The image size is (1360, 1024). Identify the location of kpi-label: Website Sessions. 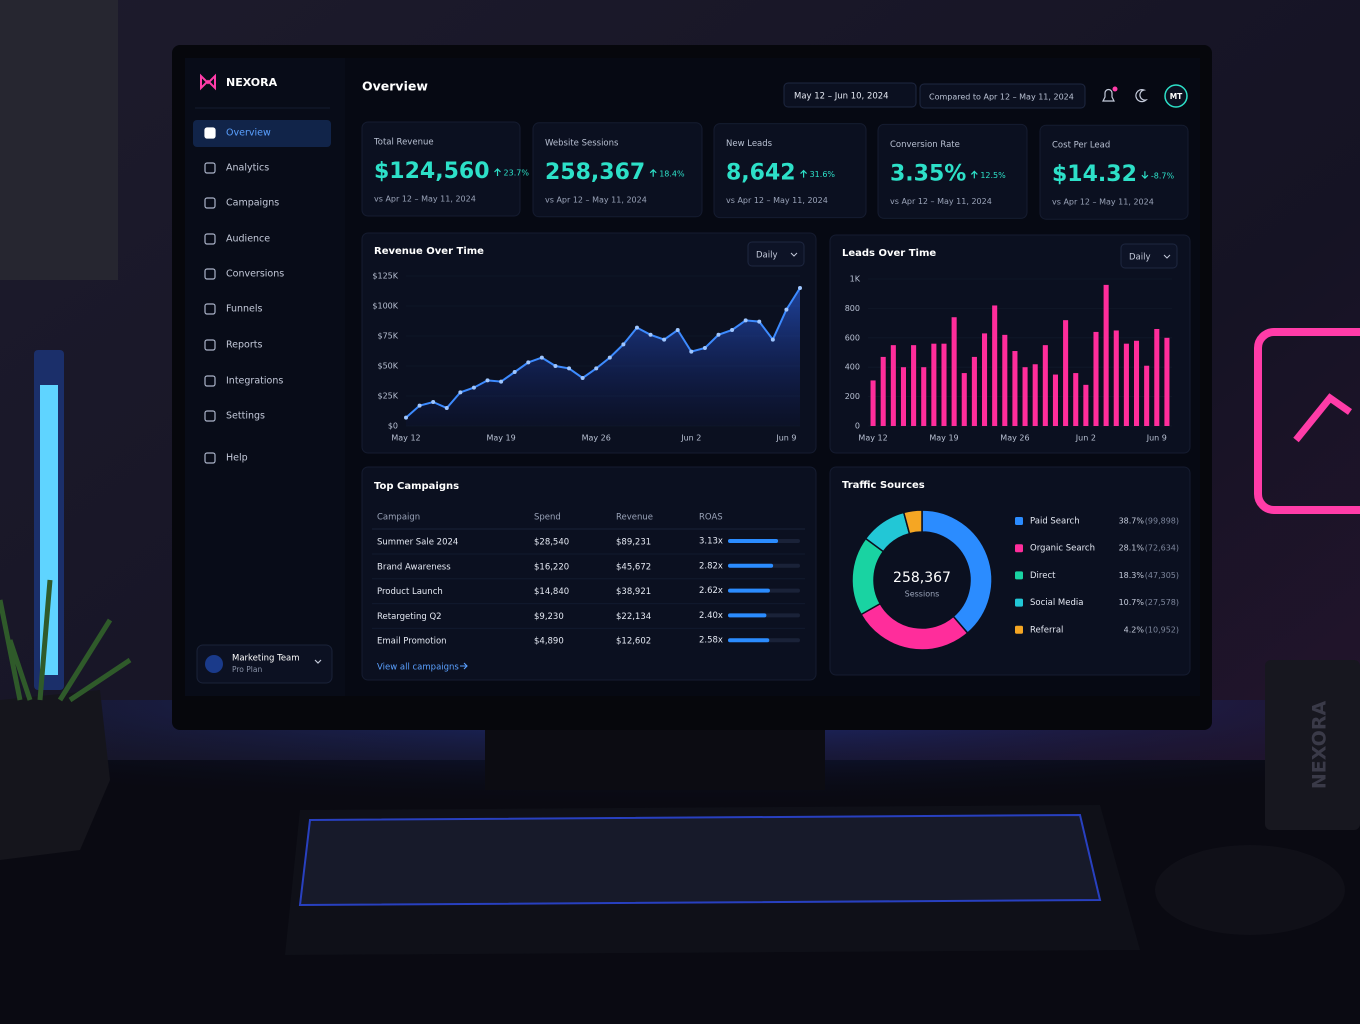
(582, 143).